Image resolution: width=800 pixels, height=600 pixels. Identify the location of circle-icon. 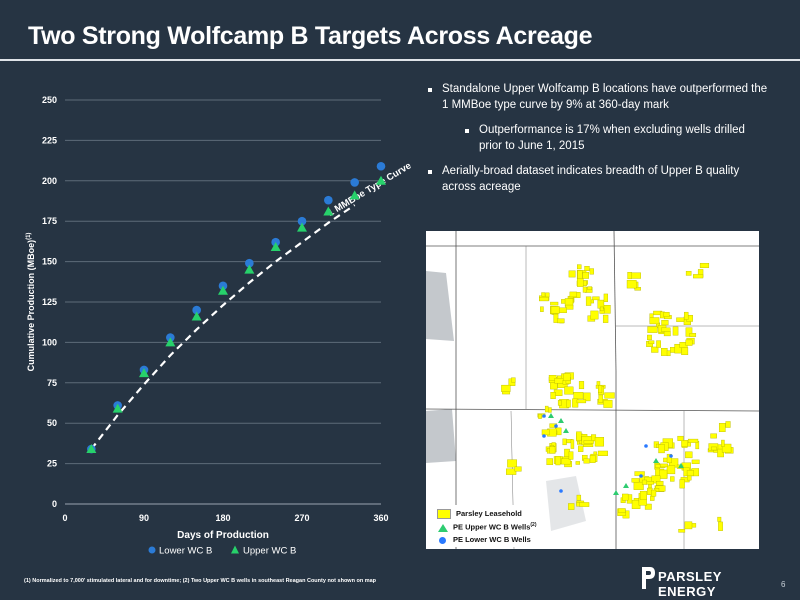
(442, 540).